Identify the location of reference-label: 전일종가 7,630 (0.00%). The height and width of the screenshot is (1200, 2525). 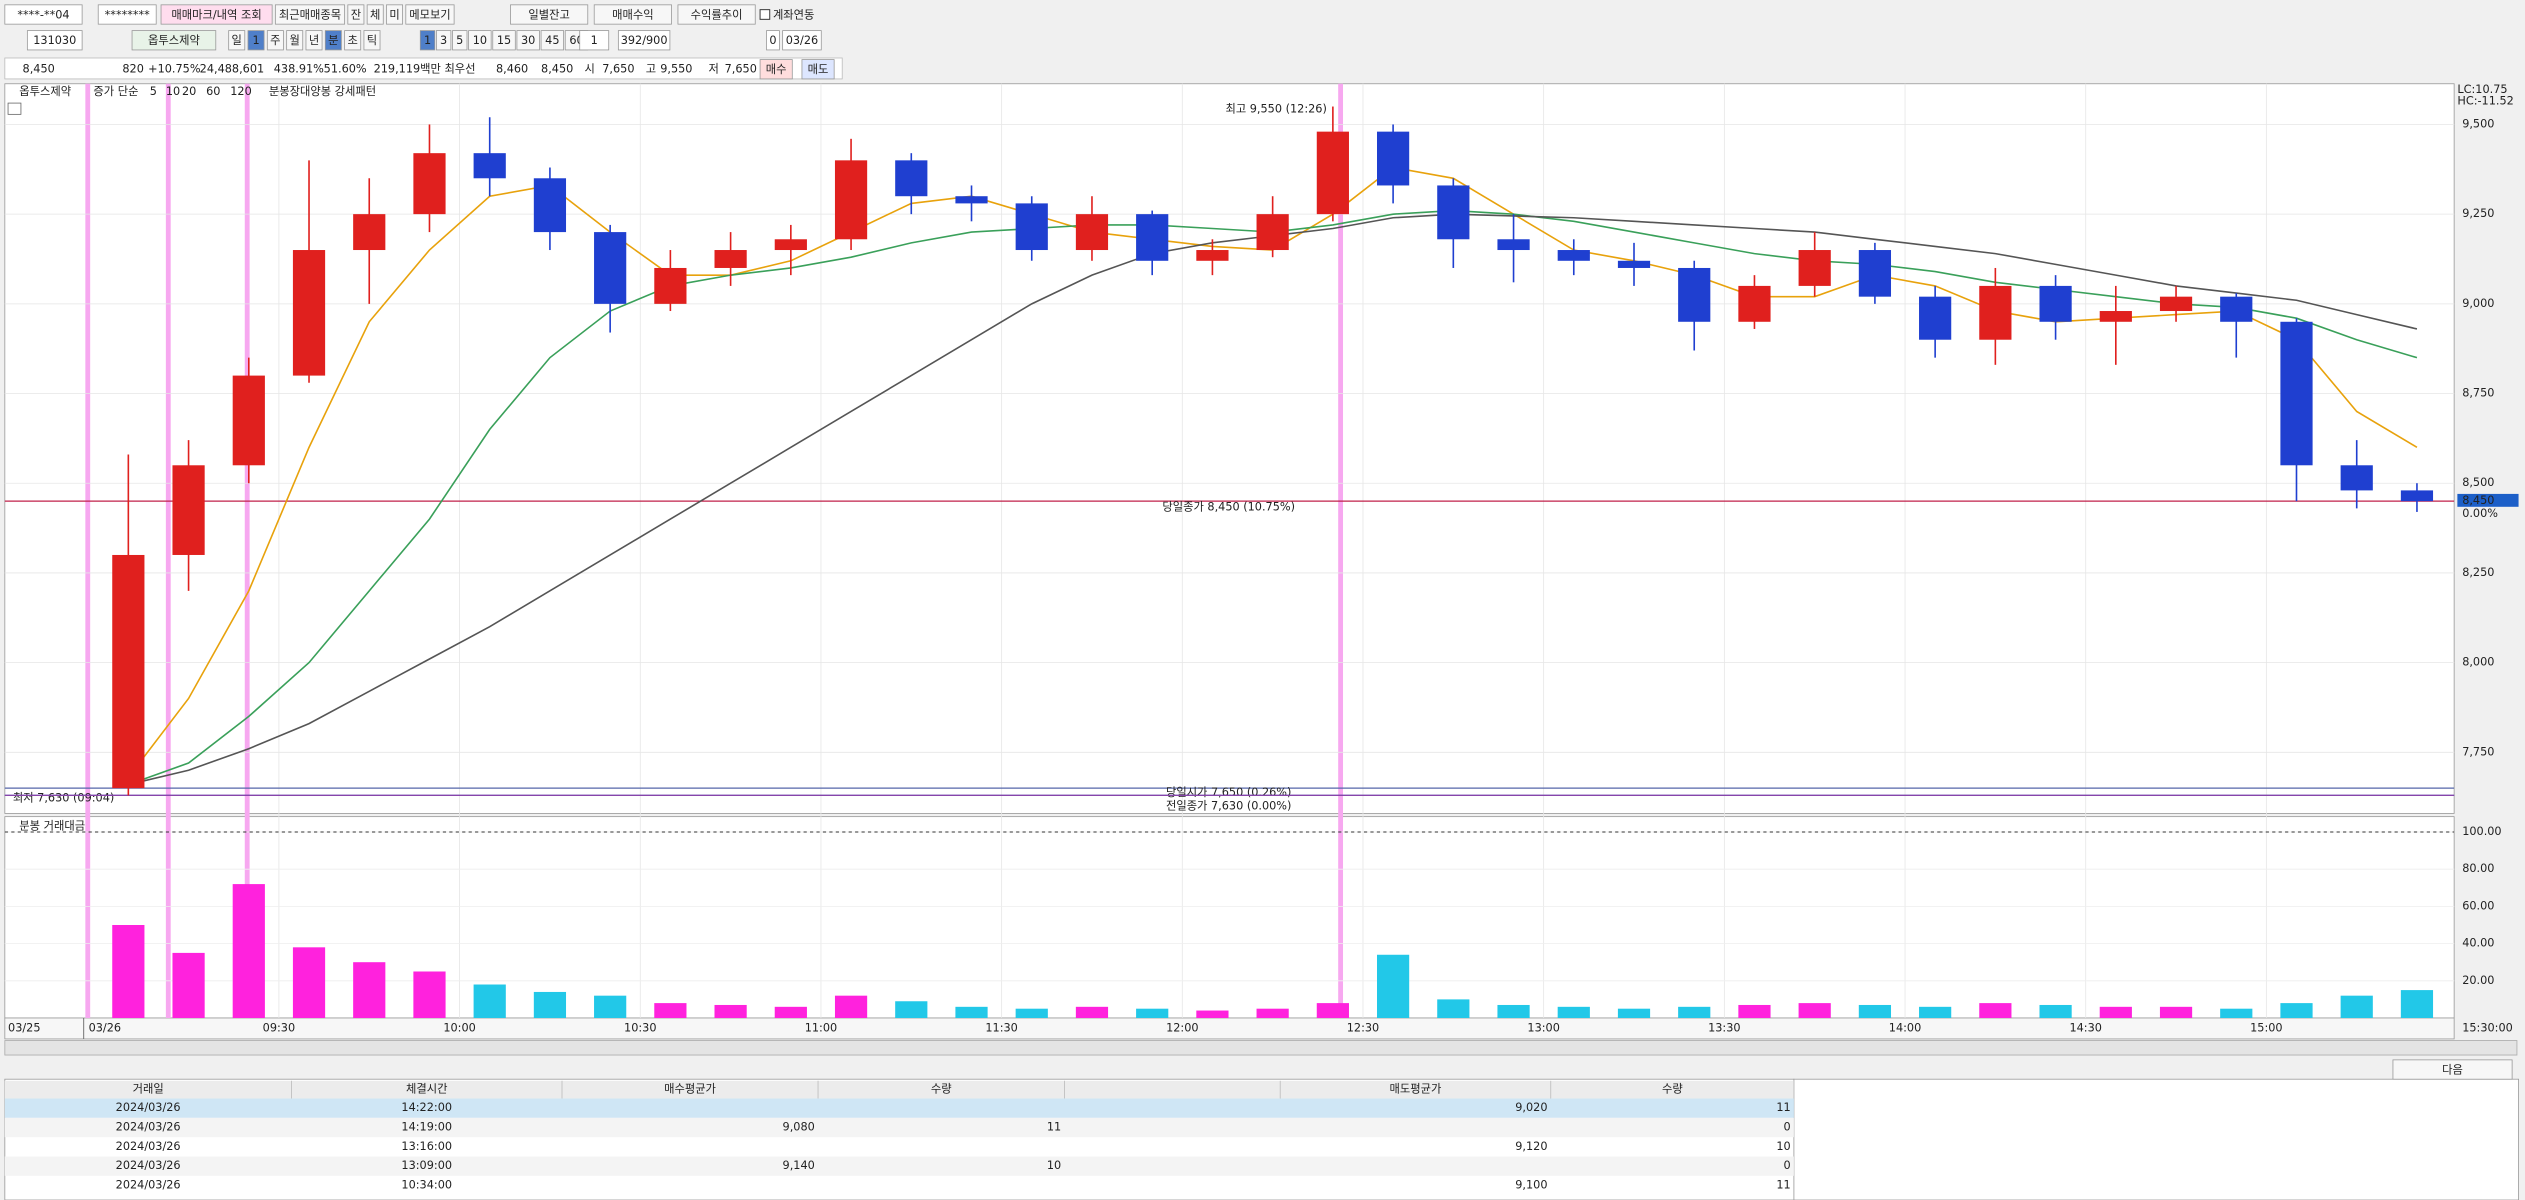
(1228, 806).